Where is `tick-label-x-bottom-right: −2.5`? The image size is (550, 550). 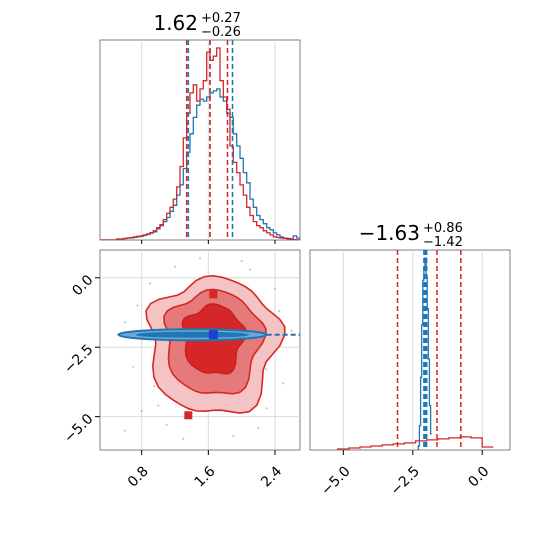 tick-label-x-bottom-right: −2.5 is located at coordinates (405, 480).